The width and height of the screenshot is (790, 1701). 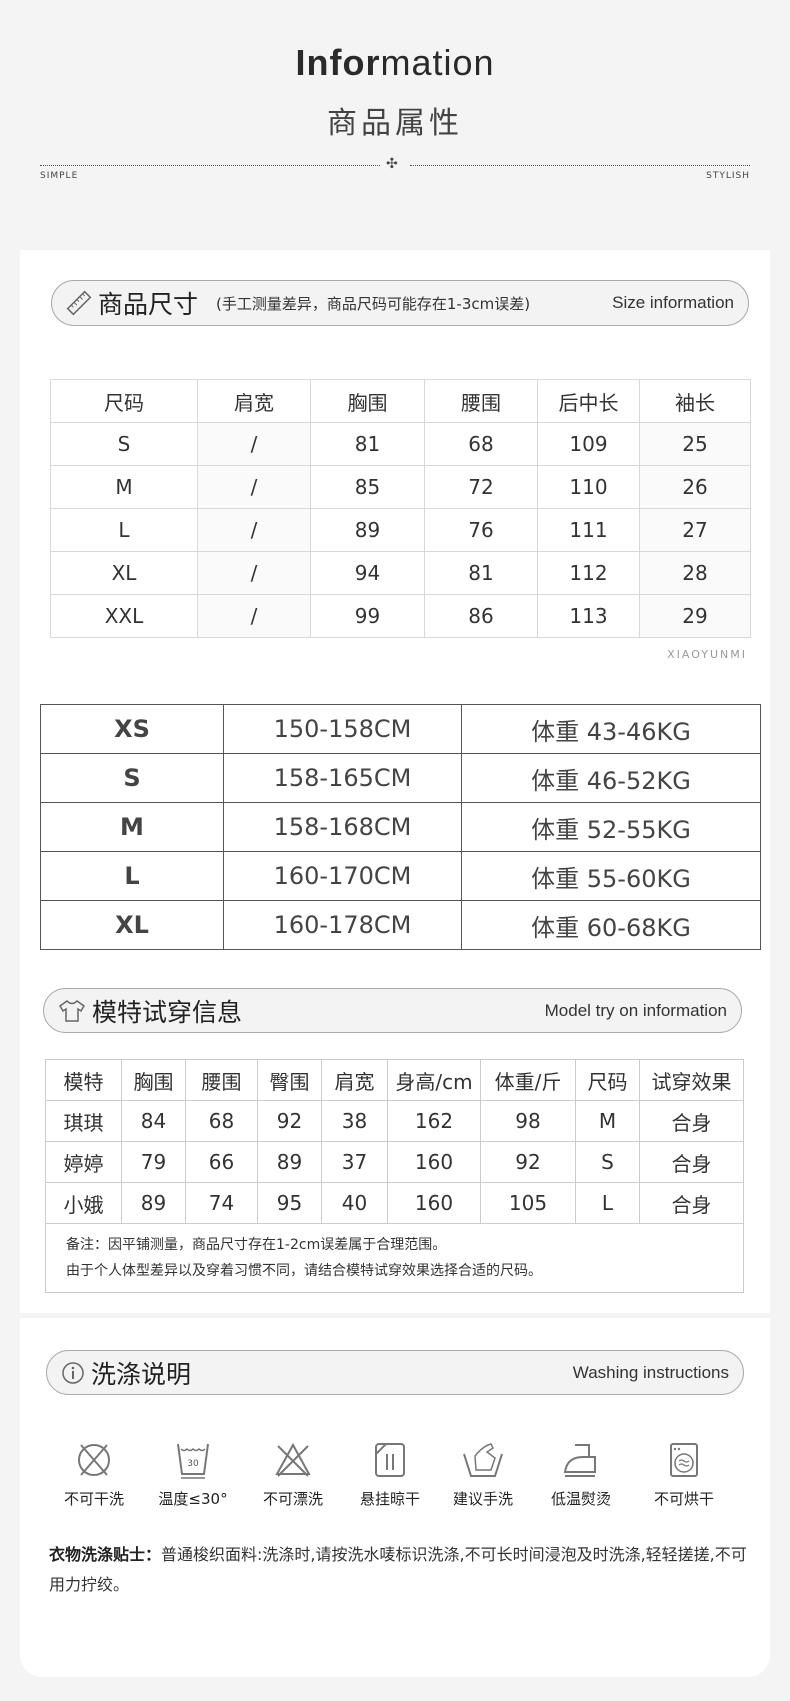 What do you see at coordinates (342, 925) in the screenshot?
I see `table-cell: 160-178CM` at bounding box center [342, 925].